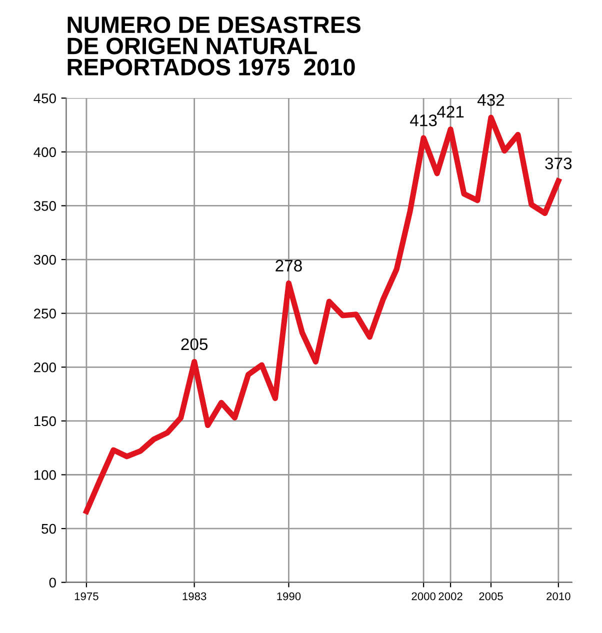  I want to click on y-tick-label: 100, so click(45, 475).